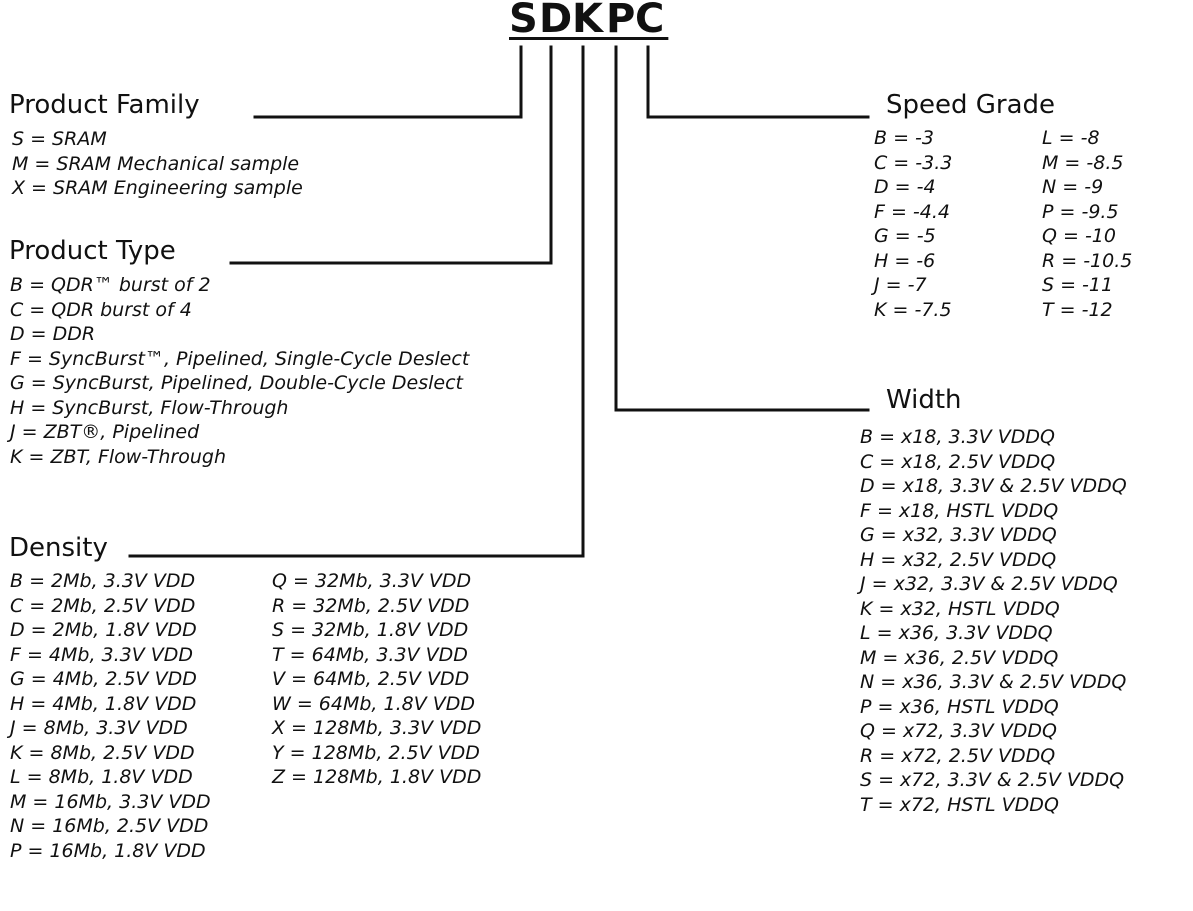 The height and width of the screenshot is (911, 1193). Describe the element at coordinates (110, 801) in the screenshot. I see `list-item: M = 16Mb, 3.3V VDD` at that location.